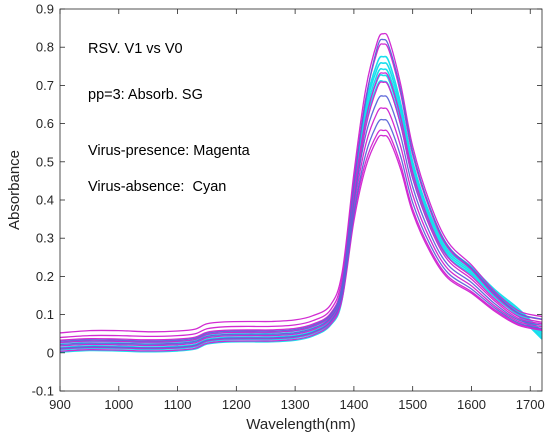  Describe the element at coordinates (45, 123) in the screenshot. I see `y-tick-label: 0.6` at that location.